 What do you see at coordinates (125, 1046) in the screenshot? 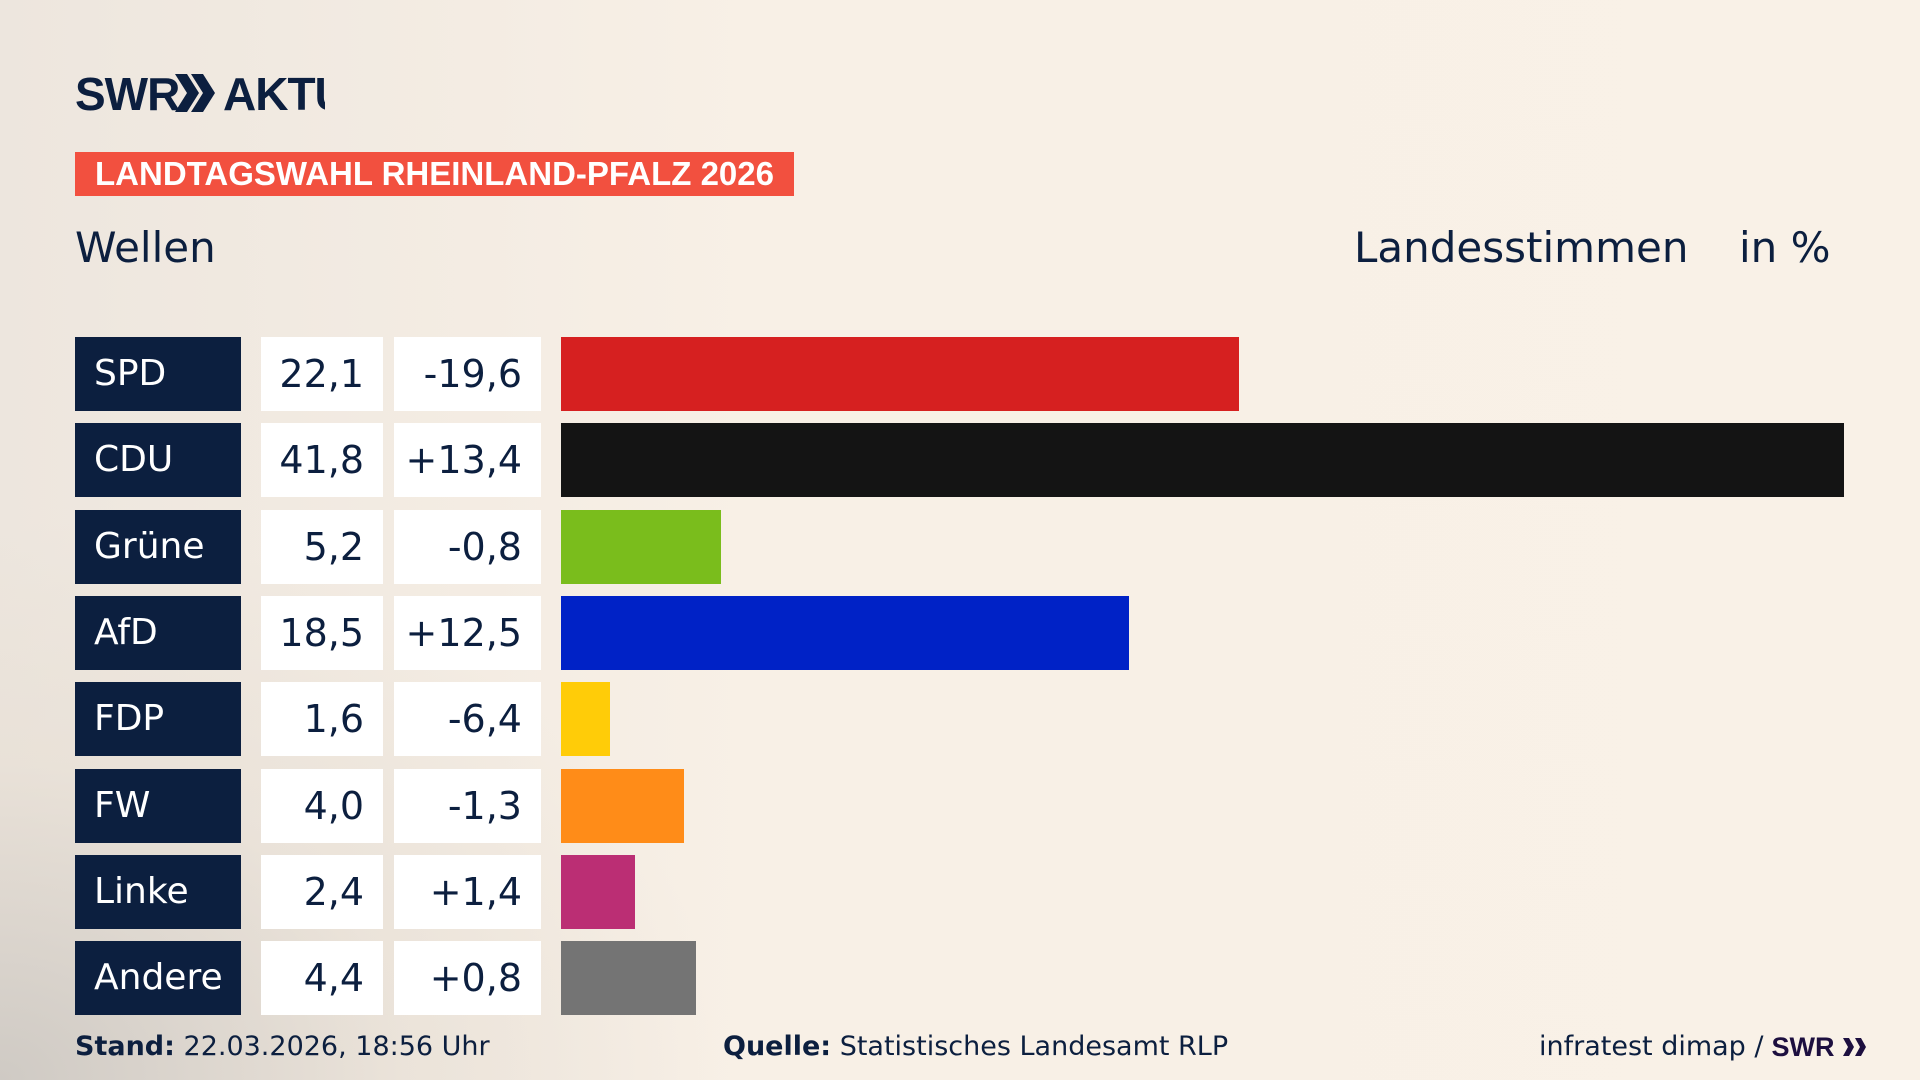
I see `stand-label: Stand:` at bounding box center [125, 1046].